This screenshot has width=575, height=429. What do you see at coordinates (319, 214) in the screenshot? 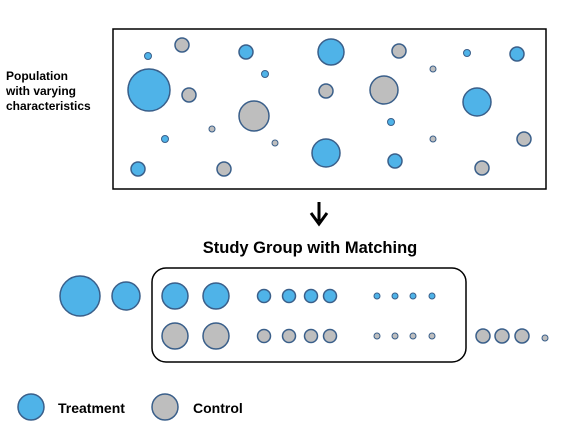
I see `down-arrow` at bounding box center [319, 214].